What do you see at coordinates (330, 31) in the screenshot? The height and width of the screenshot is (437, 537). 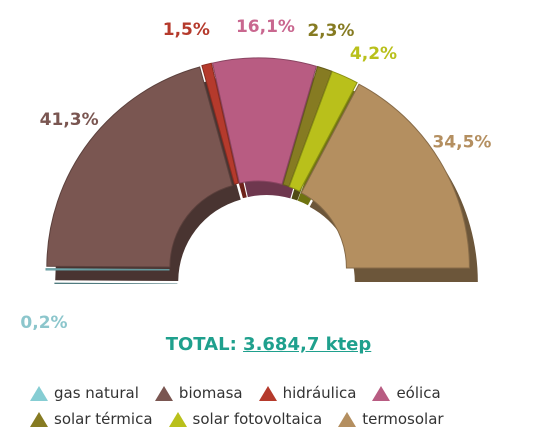 I see `slice-label-solar-térmica: 2,3%` at bounding box center [330, 31].